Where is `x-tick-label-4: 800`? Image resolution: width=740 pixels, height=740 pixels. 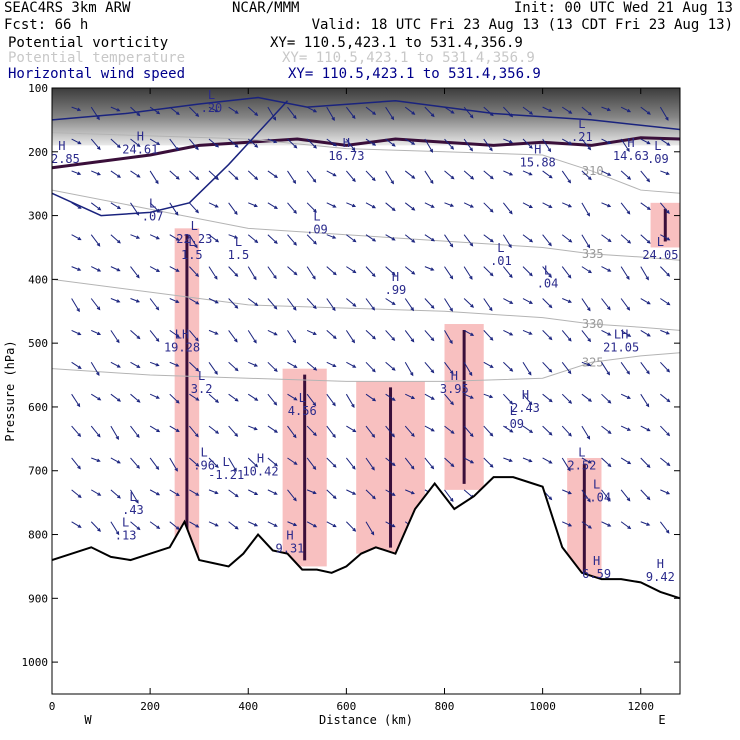 x-tick-label-4: 800 is located at coordinates (445, 706).